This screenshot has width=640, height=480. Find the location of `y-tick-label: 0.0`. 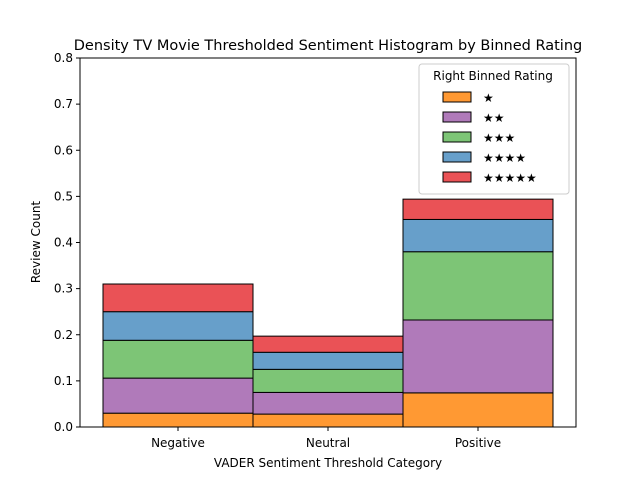

y-tick-label: 0.0 is located at coordinates (63, 427).